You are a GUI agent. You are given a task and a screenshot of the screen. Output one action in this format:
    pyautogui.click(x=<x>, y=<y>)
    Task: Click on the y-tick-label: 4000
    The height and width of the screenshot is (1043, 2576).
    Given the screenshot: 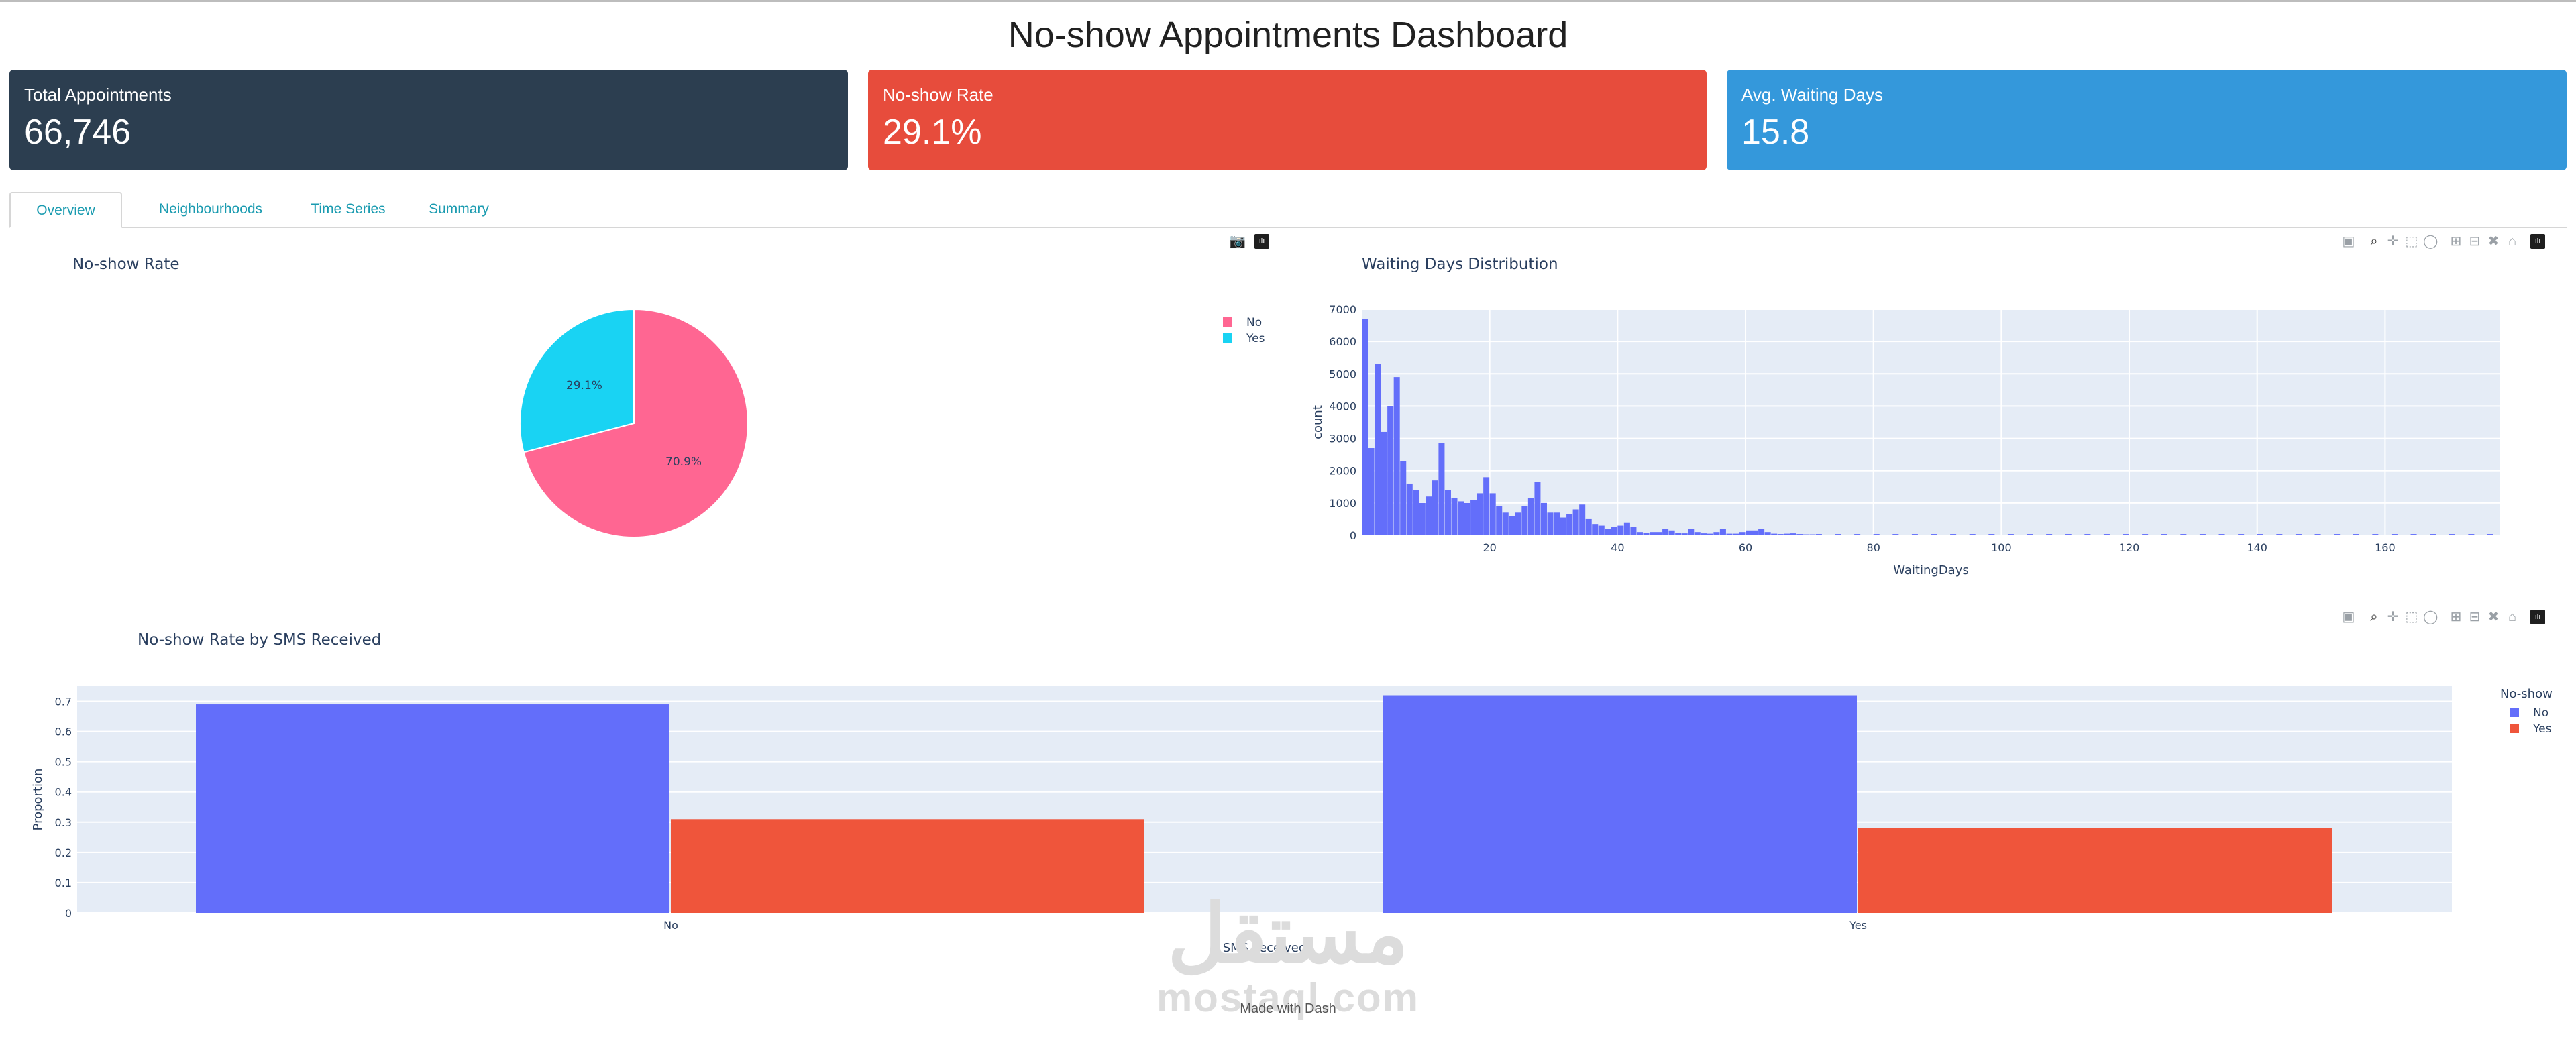 What is the action you would take?
    pyautogui.click(x=1342, y=407)
    